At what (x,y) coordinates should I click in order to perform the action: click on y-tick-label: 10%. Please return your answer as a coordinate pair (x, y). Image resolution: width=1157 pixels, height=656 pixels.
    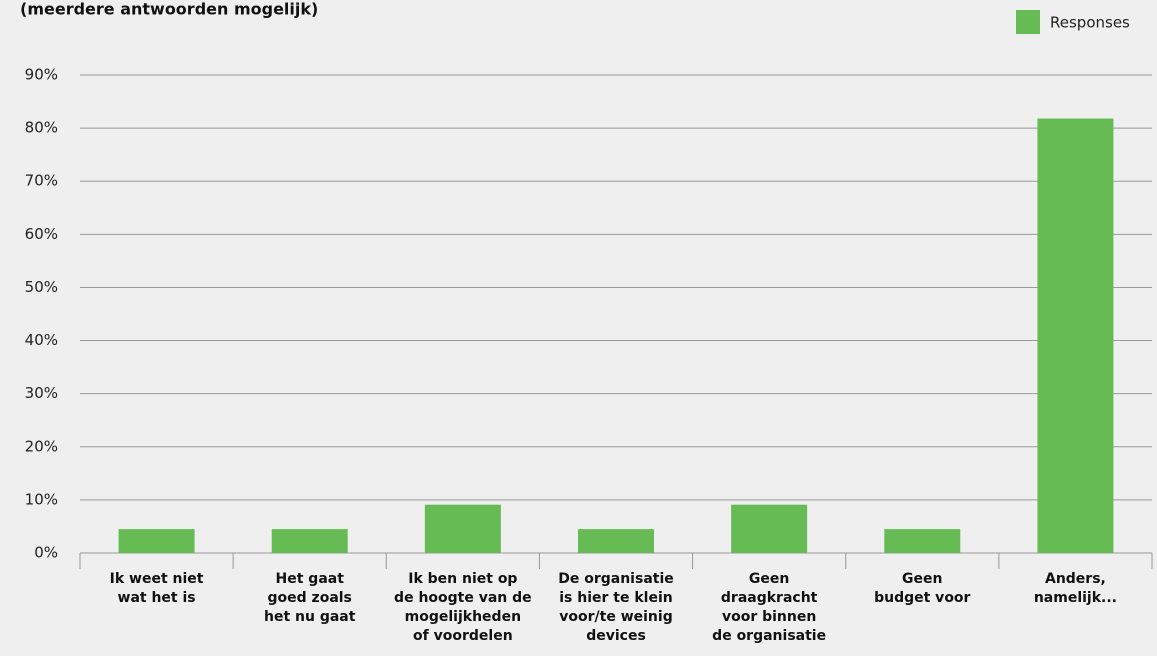
    Looking at the image, I should click on (41, 499).